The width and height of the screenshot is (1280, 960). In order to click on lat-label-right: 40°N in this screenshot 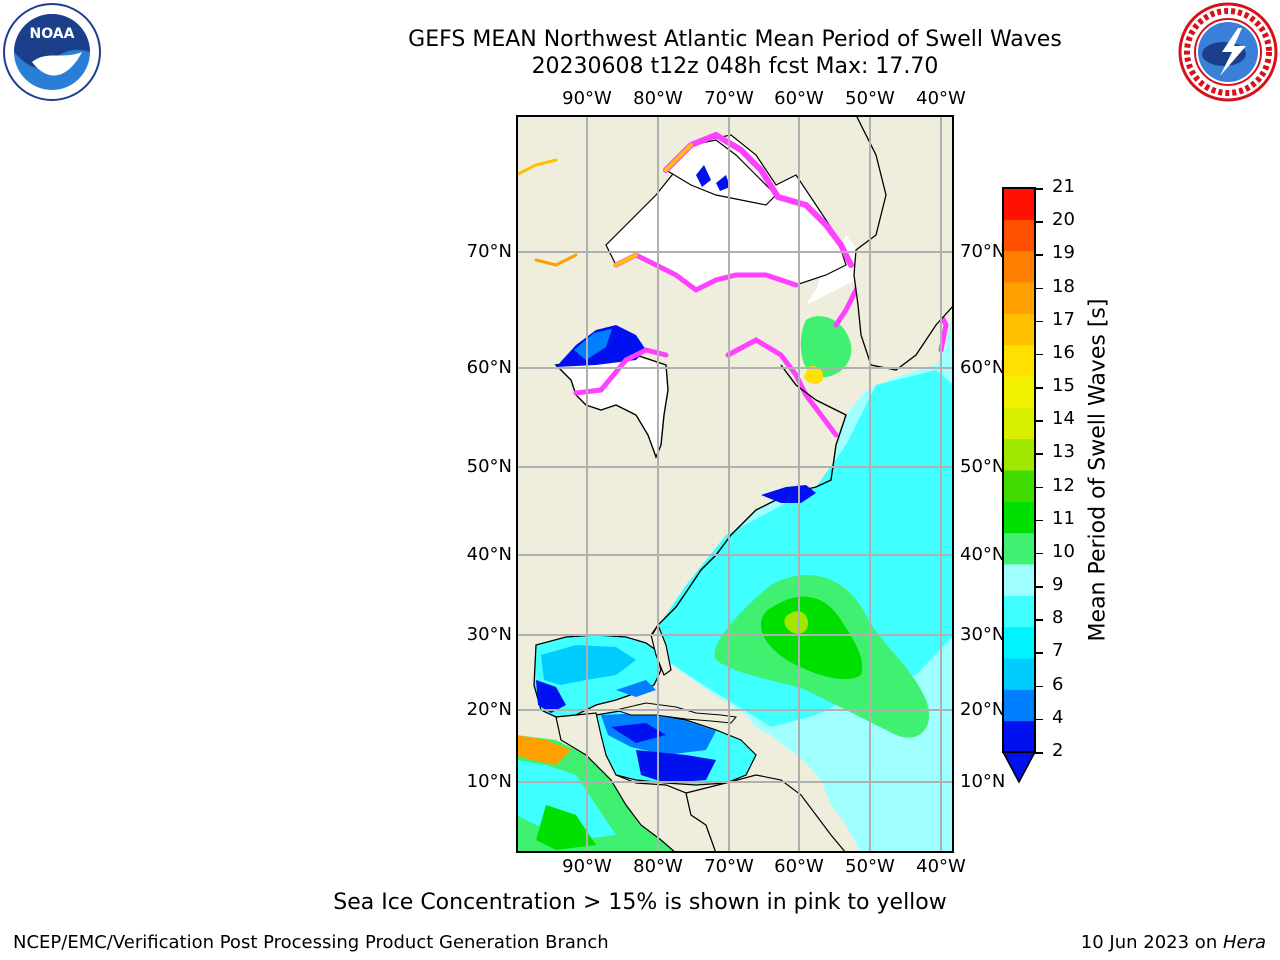, I will do `click(983, 554)`.